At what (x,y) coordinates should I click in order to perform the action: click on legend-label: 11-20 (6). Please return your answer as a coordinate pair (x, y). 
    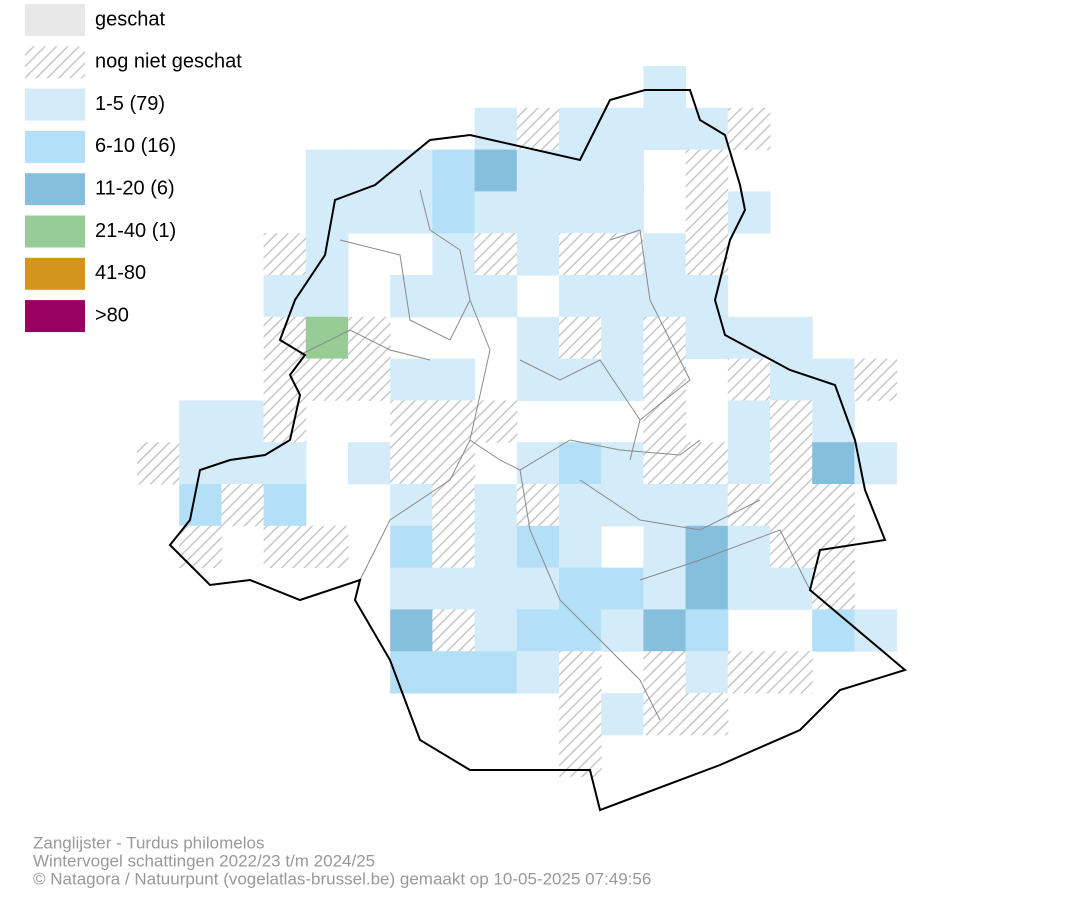
    Looking at the image, I should click on (135, 188).